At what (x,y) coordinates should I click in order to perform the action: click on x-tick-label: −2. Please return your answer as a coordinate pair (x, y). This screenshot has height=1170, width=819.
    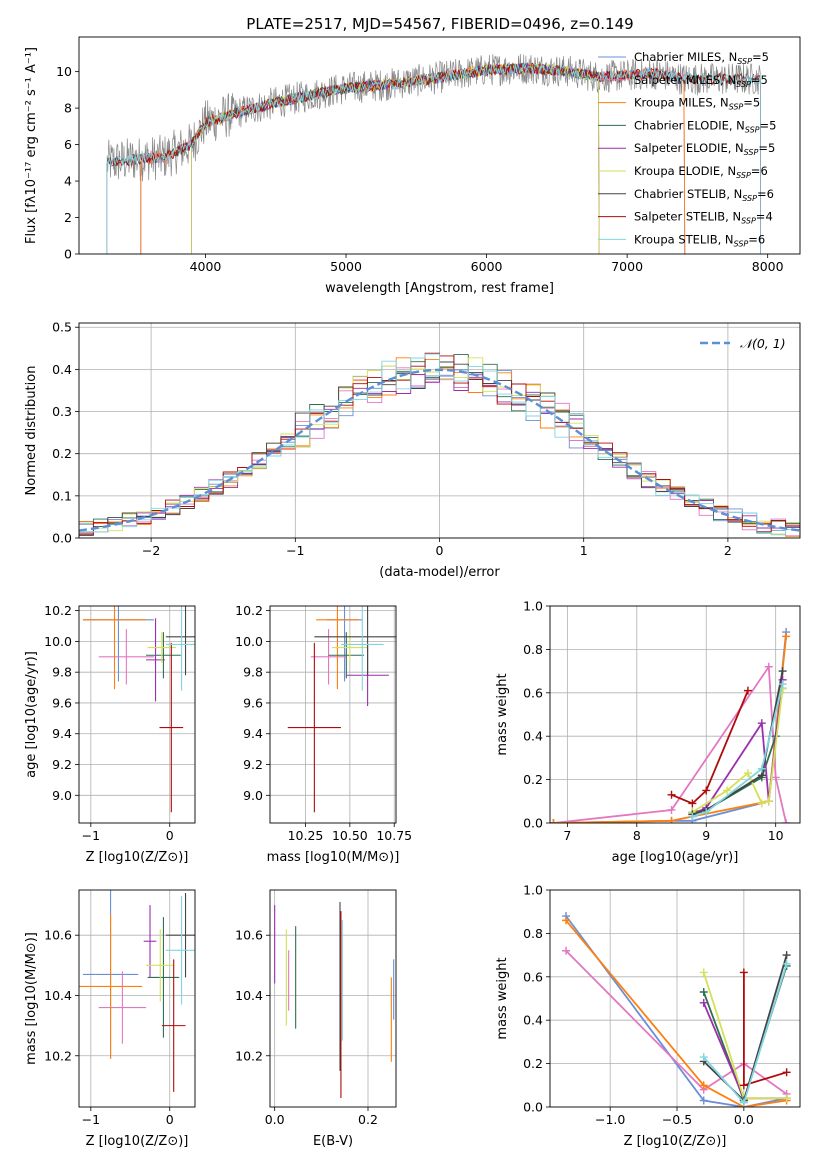
    Looking at the image, I should click on (151, 550).